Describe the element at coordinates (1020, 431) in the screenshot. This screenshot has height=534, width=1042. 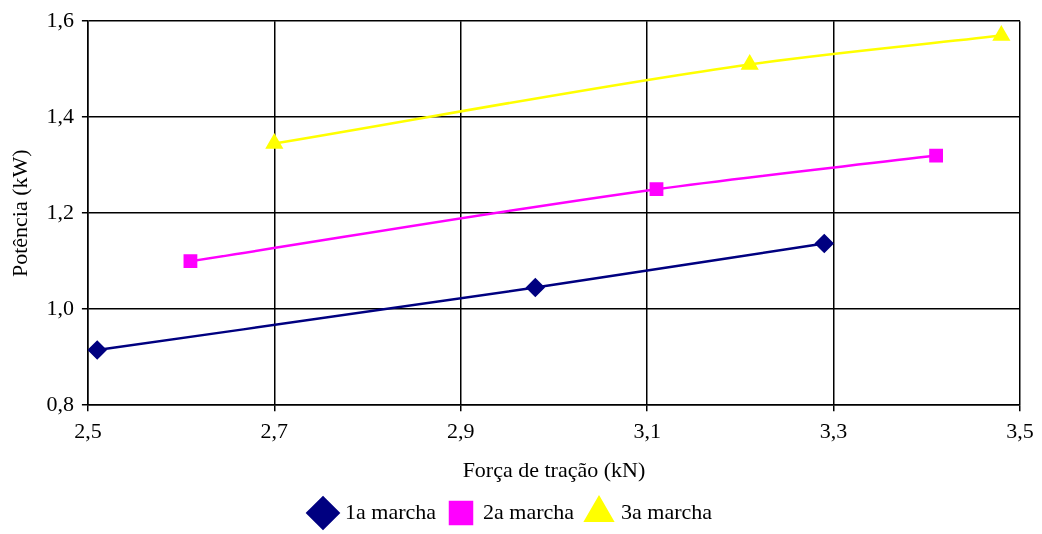
I see `x-tick-label: 3,5` at that location.